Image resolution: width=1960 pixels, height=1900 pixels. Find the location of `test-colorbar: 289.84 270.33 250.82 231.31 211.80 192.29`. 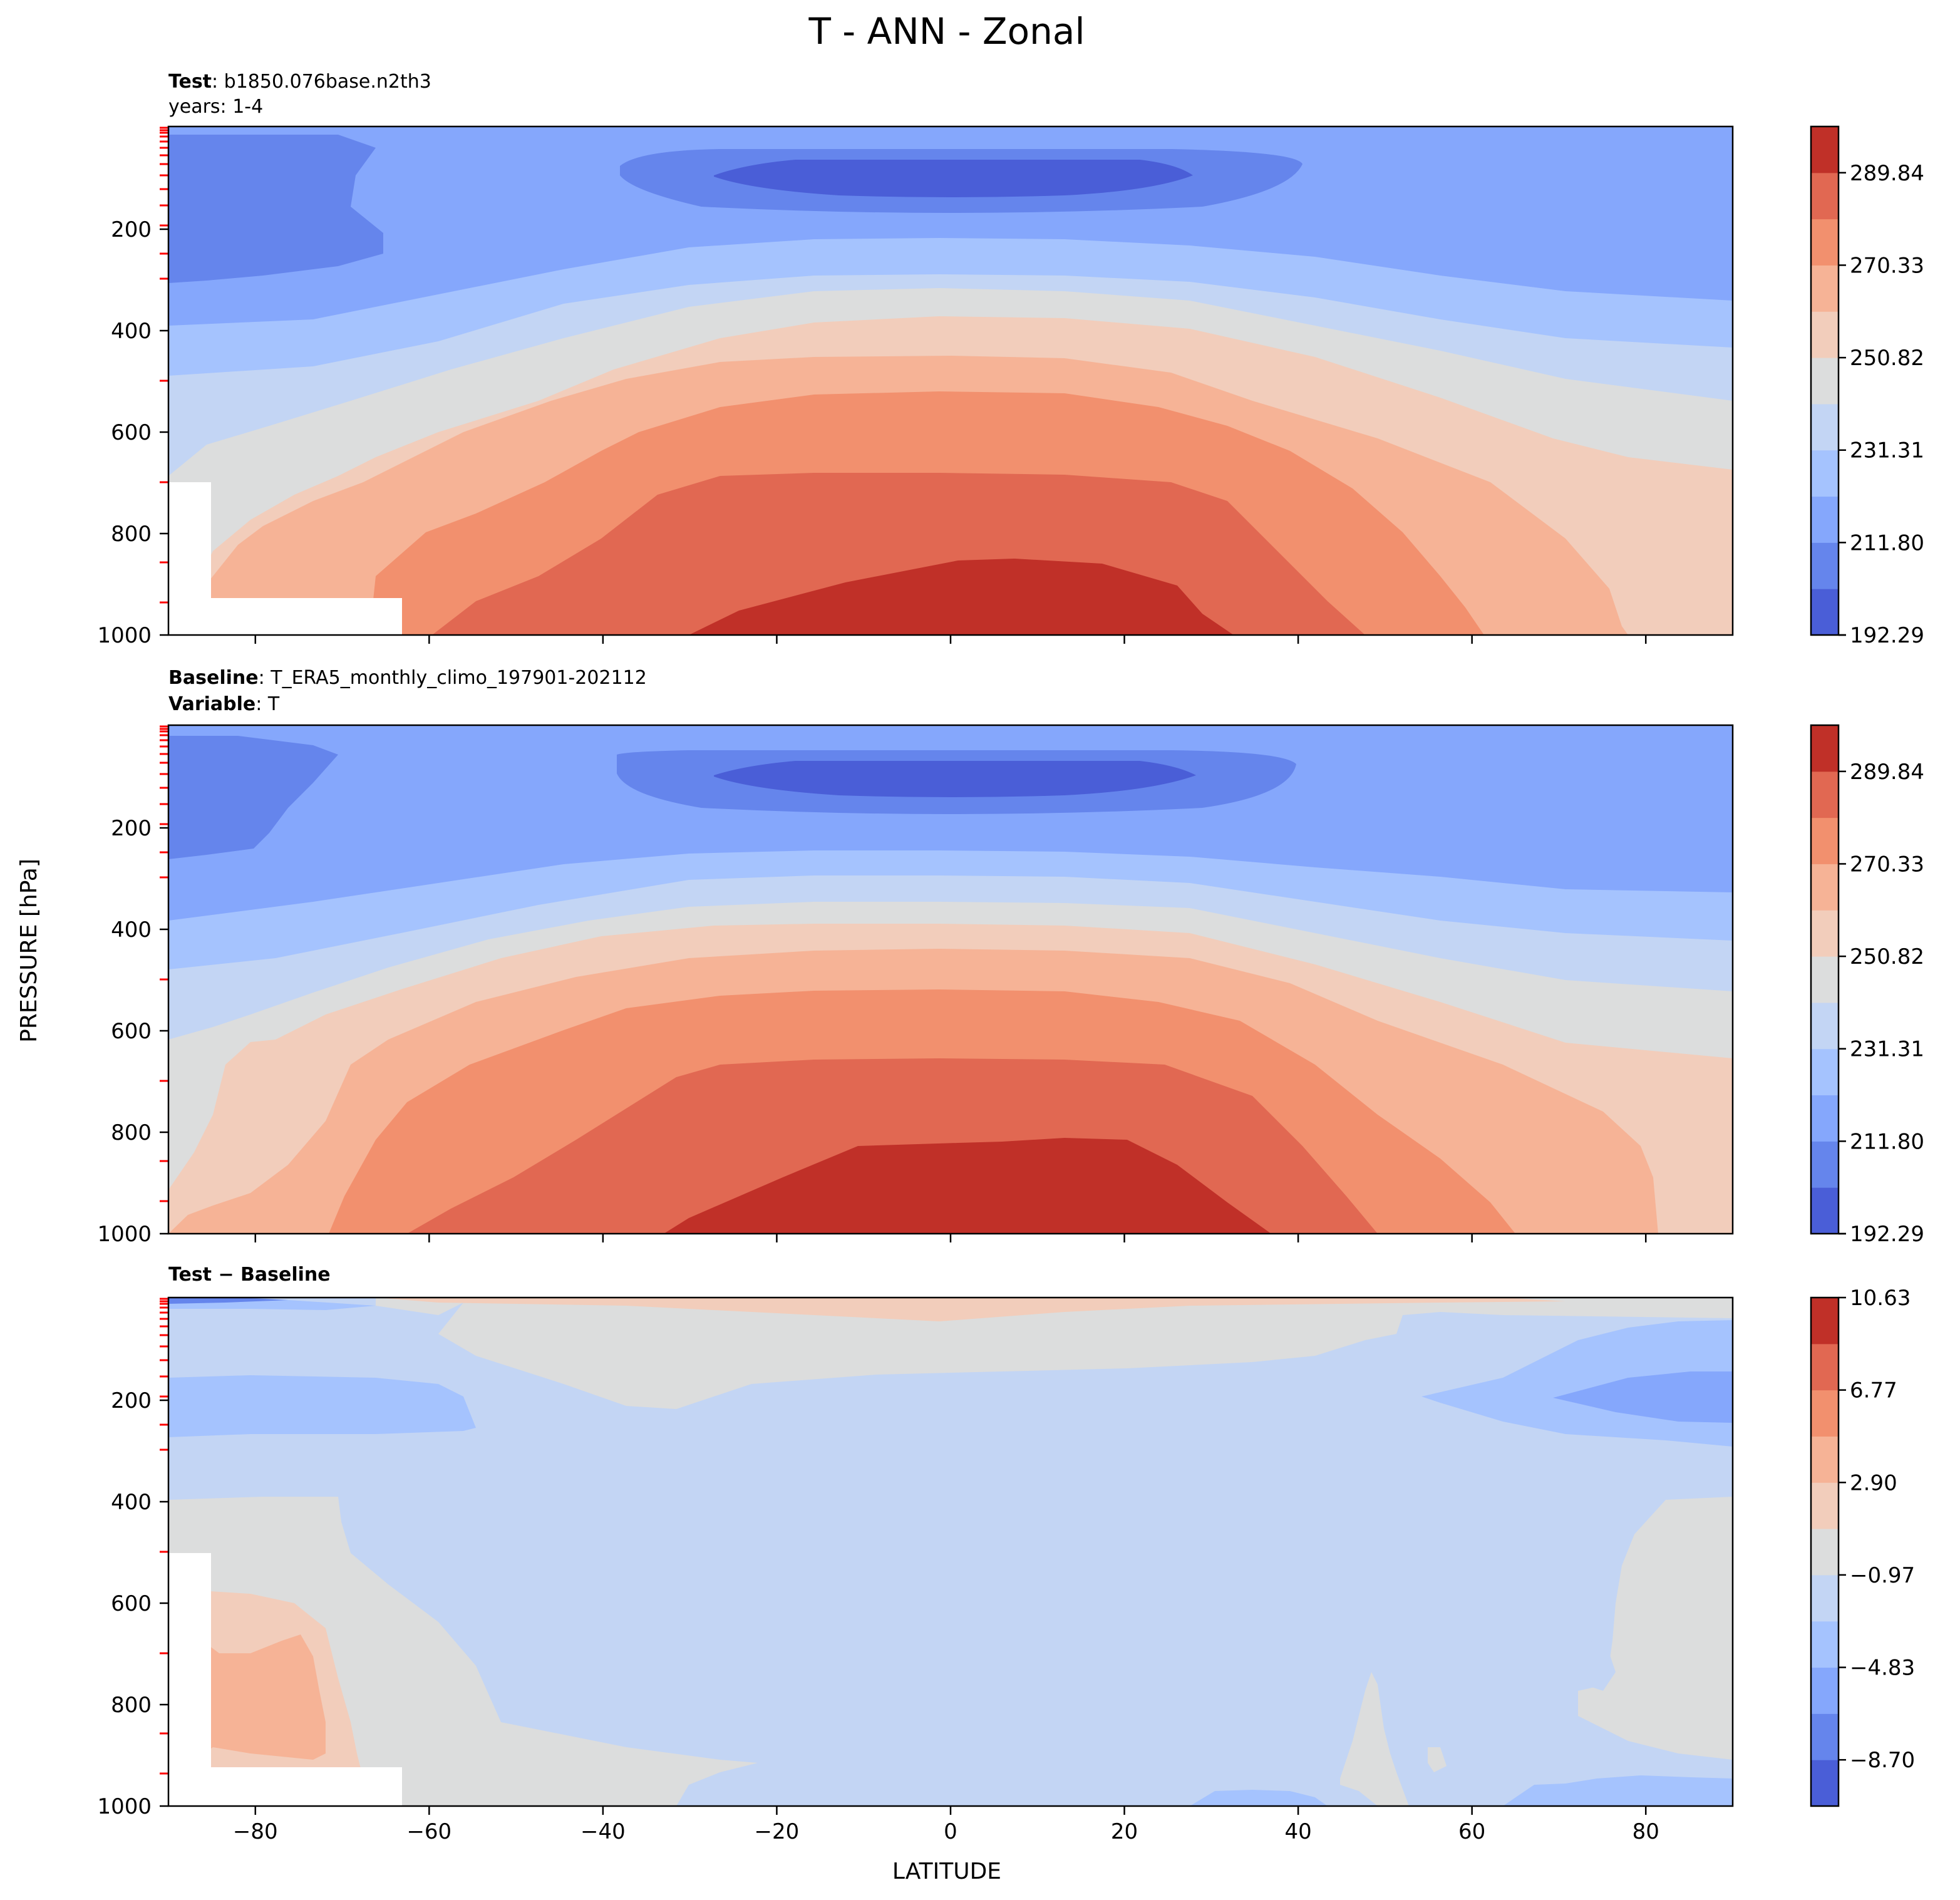

test-colorbar: 289.84 270.33 250.82 231.31 211.80 192.29 is located at coordinates (1867, 386).